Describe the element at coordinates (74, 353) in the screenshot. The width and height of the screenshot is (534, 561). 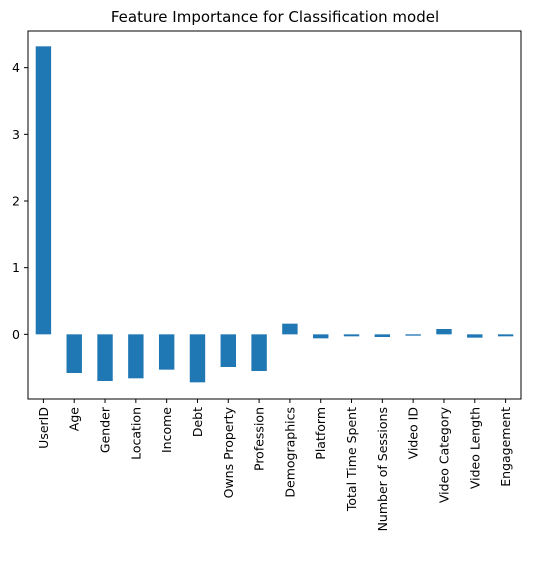
I see `bar-age` at that location.